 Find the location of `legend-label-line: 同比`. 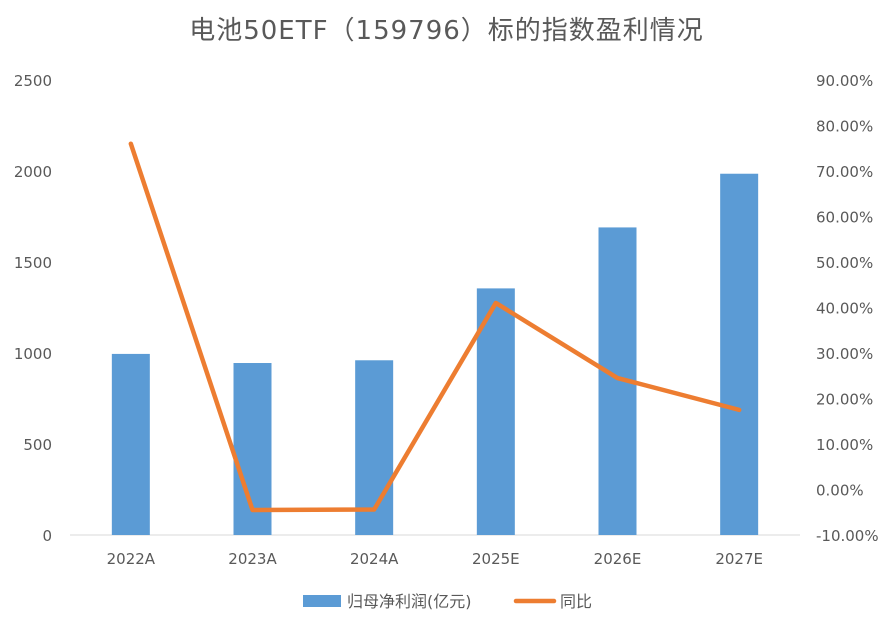

legend-label-line: 同比 is located at coordinates (576, 601).